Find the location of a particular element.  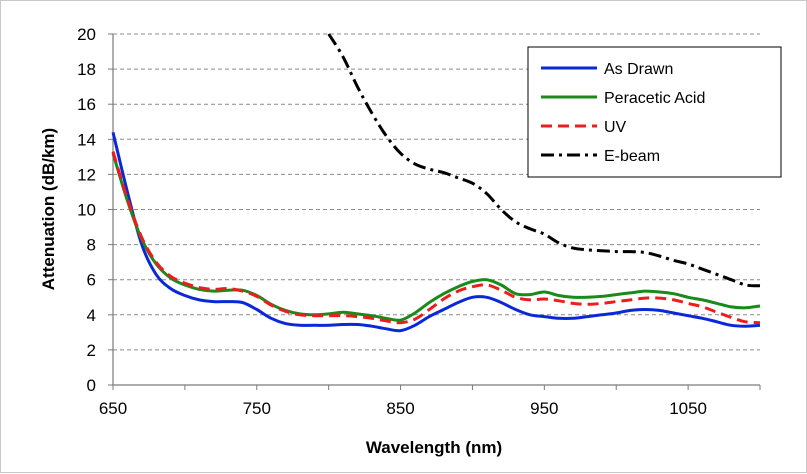

legend-label-as-drawn: As Drawn is located at coordinates (638, 69).